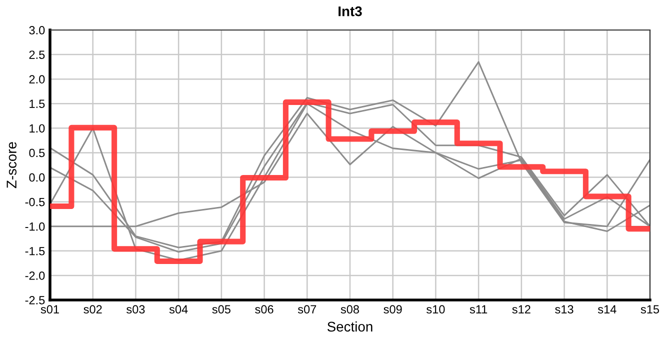 The image size is (660, 360). I want to click on x-tick-label: s05, so click(221, 309).